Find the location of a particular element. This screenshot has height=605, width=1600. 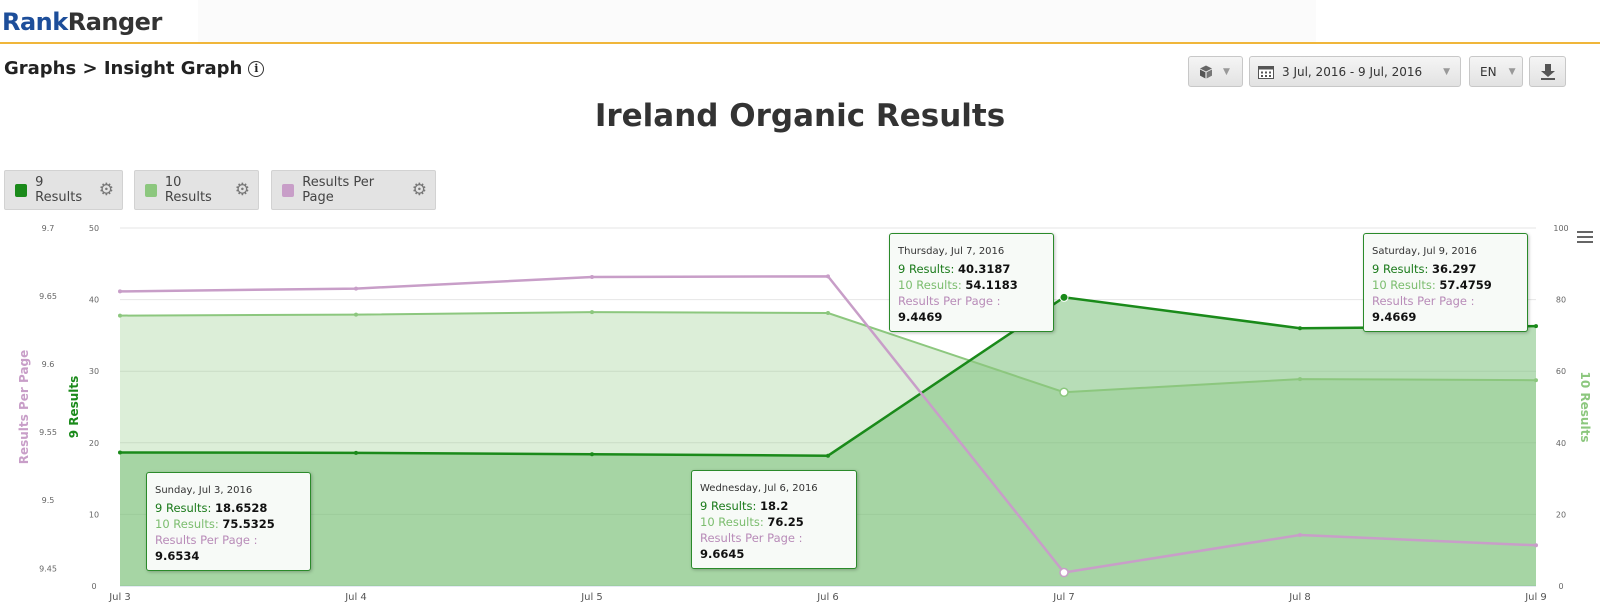

language-dropdown: EN ▼ is located at coordinates (1496, 71).